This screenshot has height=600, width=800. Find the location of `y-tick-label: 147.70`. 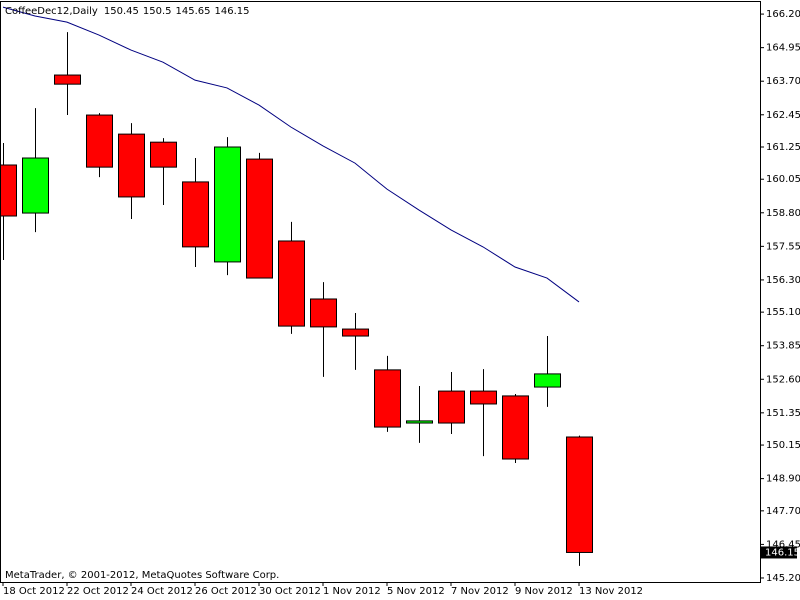

y-tick-label: 147.70 is located at coordinates (783, 511).